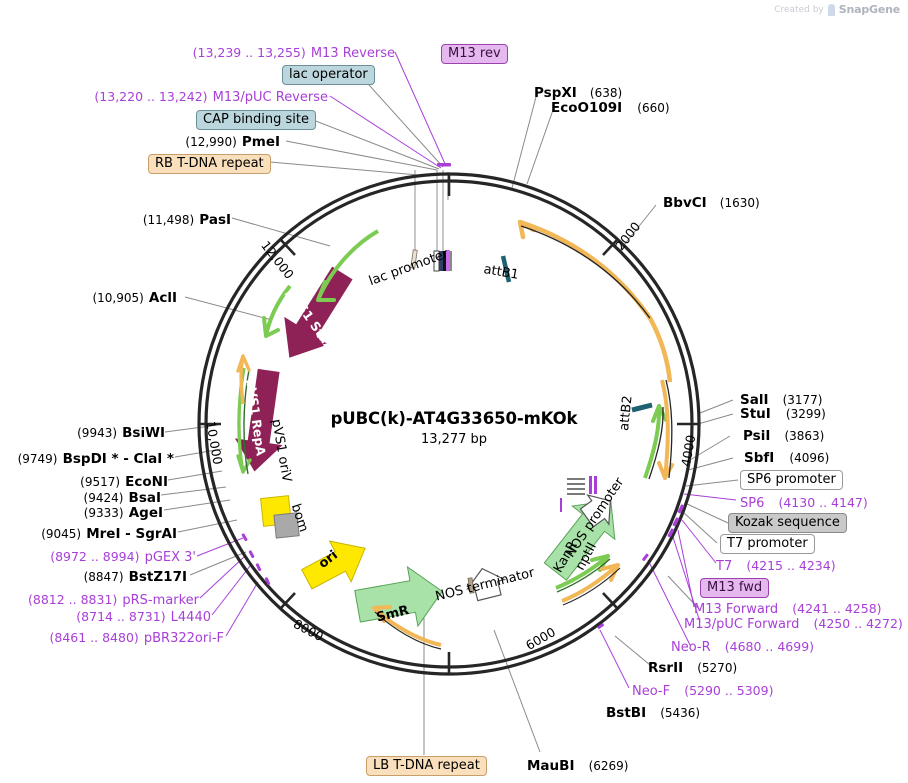 This screenshot has height=783, width=908. Describe the element at coordinates (143, 433) in the screenshot. I see `label-bsiwi-text: BsiWI` at that location.